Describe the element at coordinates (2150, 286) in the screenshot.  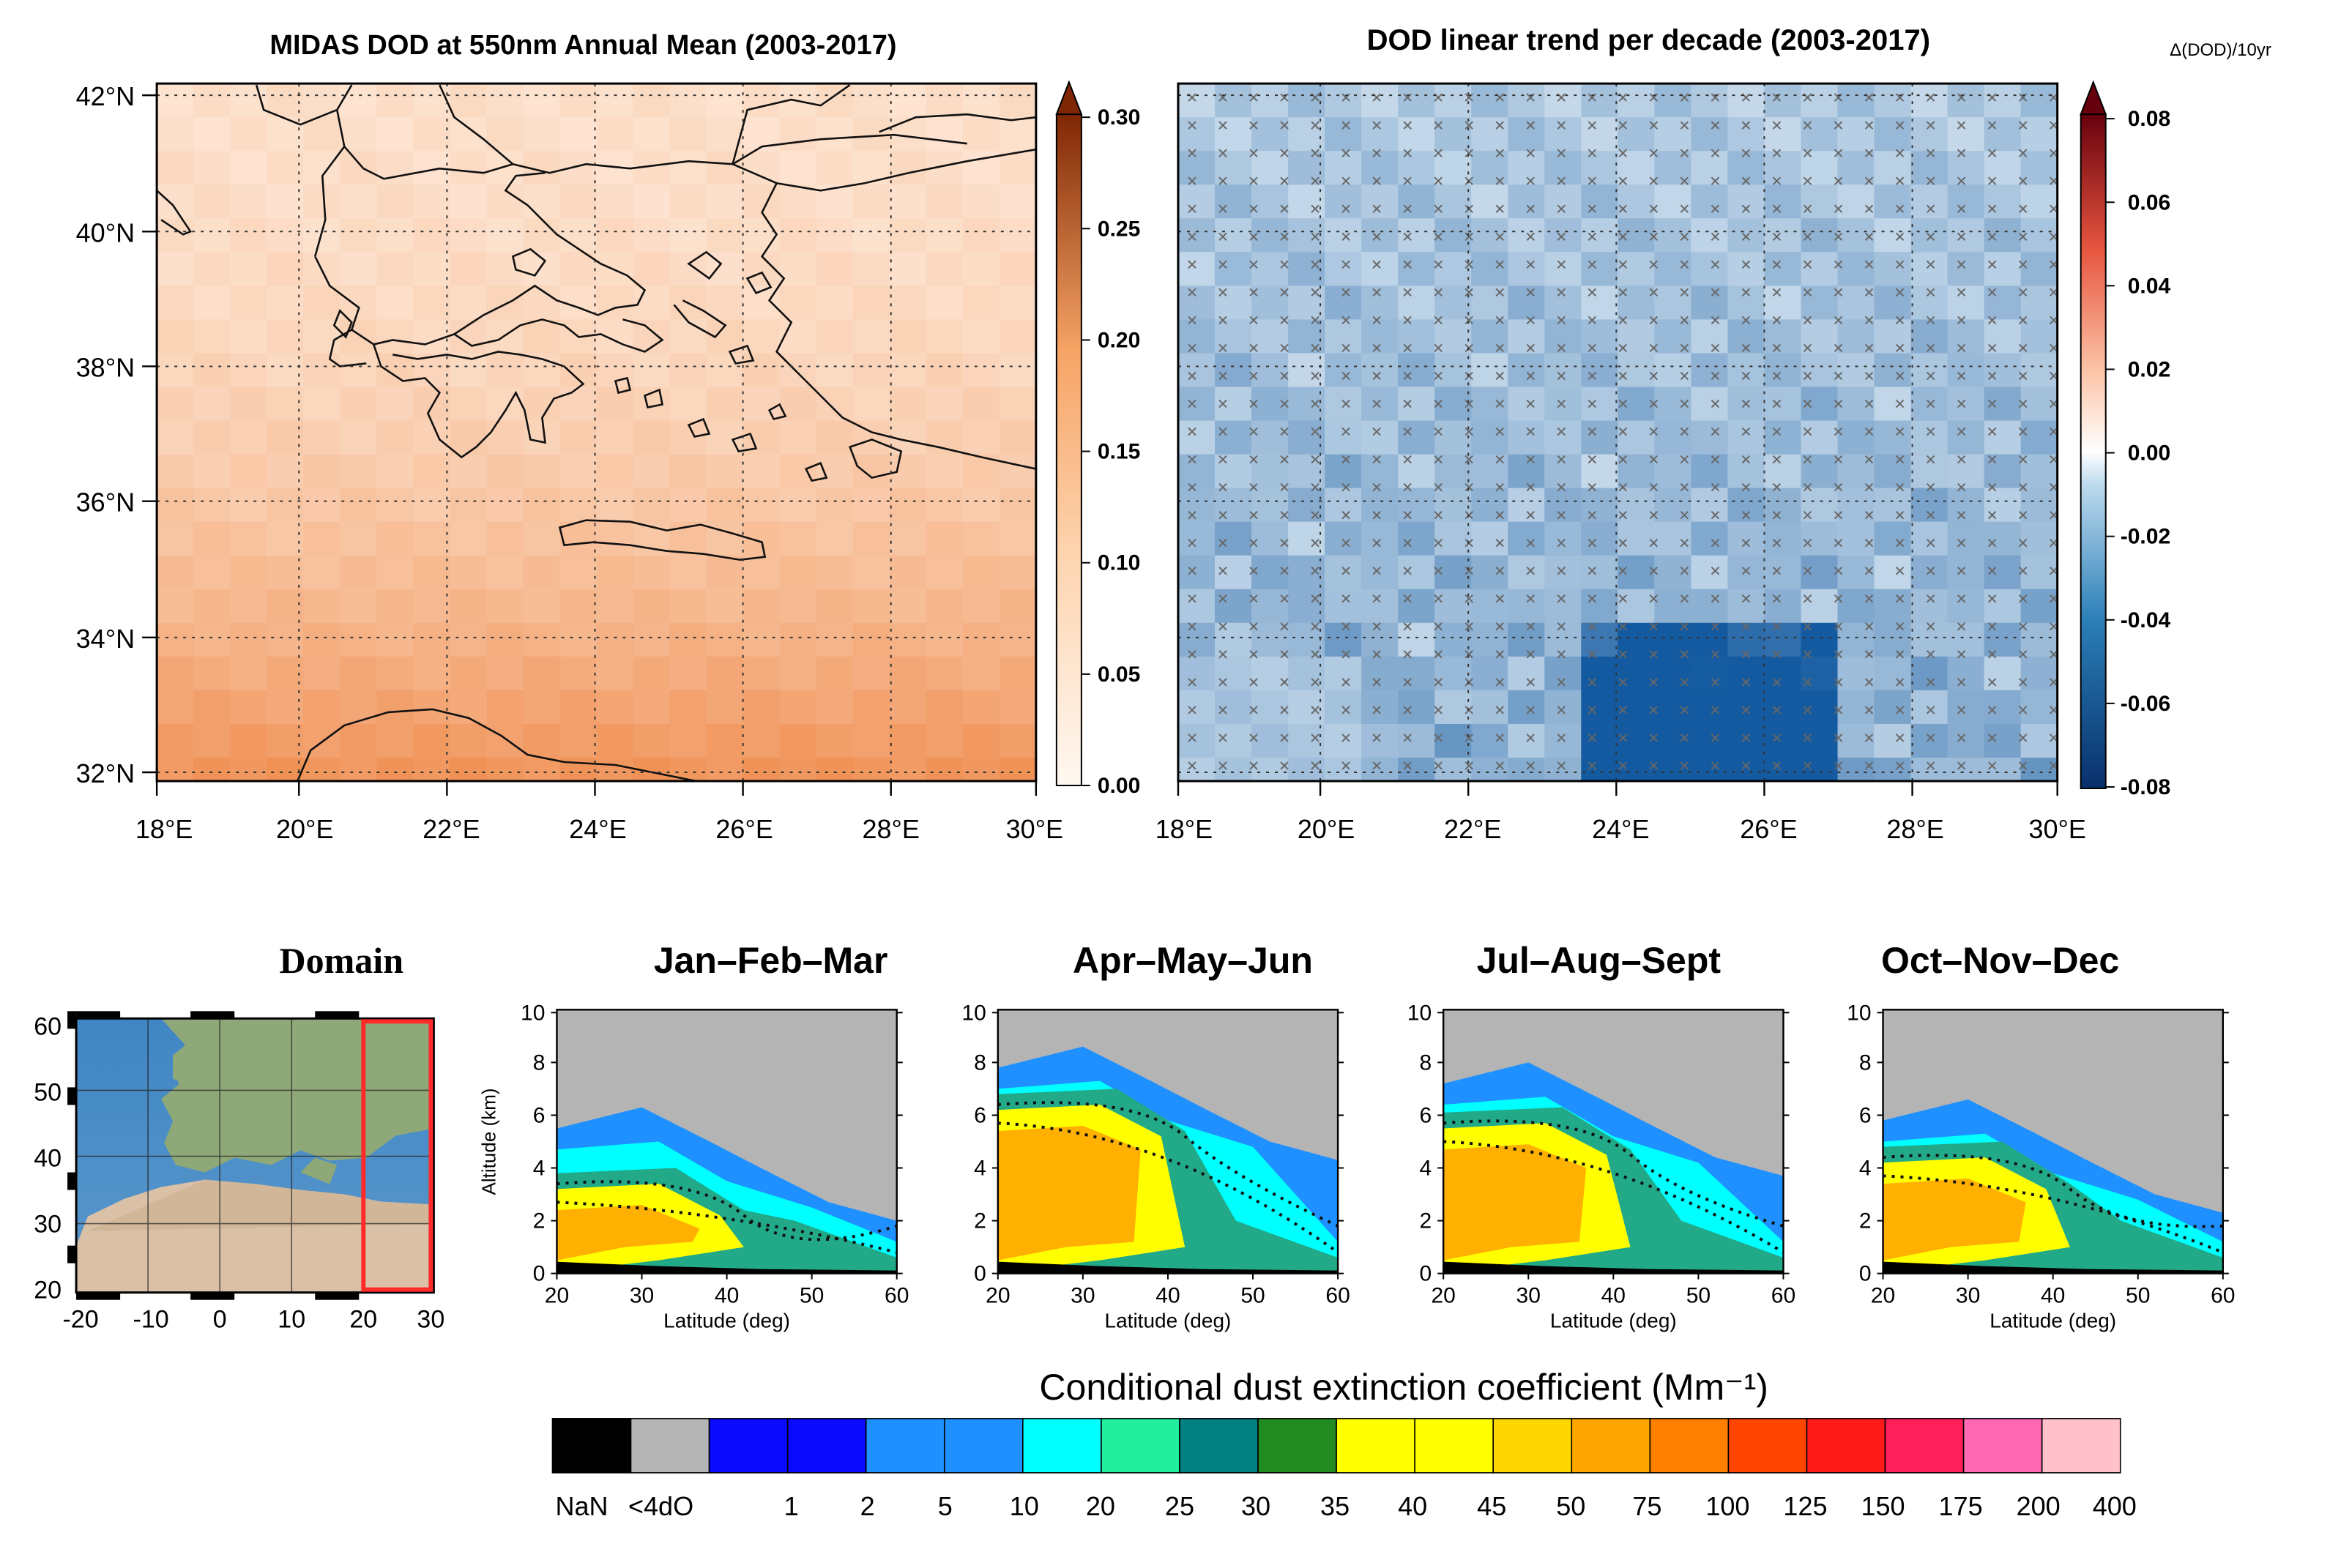
I see `colorbar-b-tick: 0.04` at that location.